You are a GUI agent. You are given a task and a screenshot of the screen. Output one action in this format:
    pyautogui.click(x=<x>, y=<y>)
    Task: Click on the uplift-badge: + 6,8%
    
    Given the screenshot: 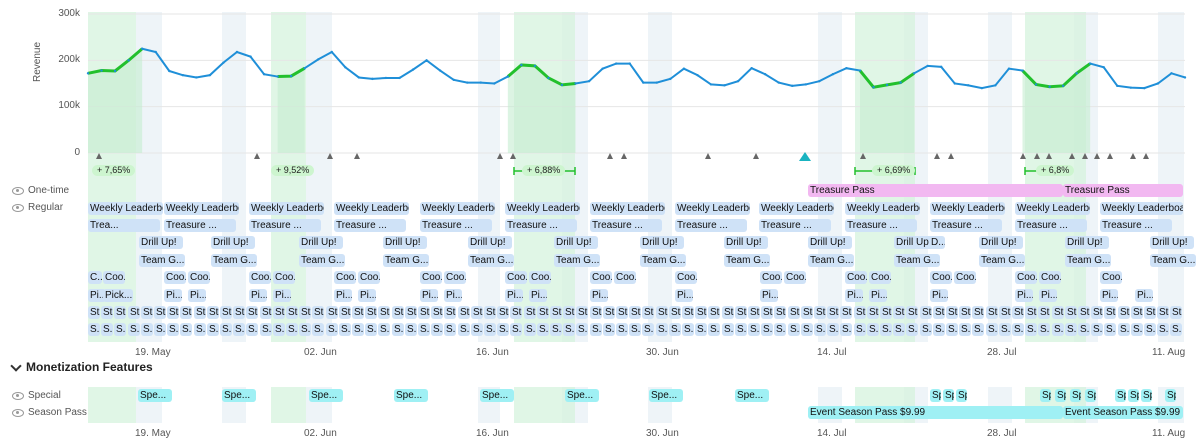 What is the action you would take?
    pyautogui.click(x=1055, y=170)
    